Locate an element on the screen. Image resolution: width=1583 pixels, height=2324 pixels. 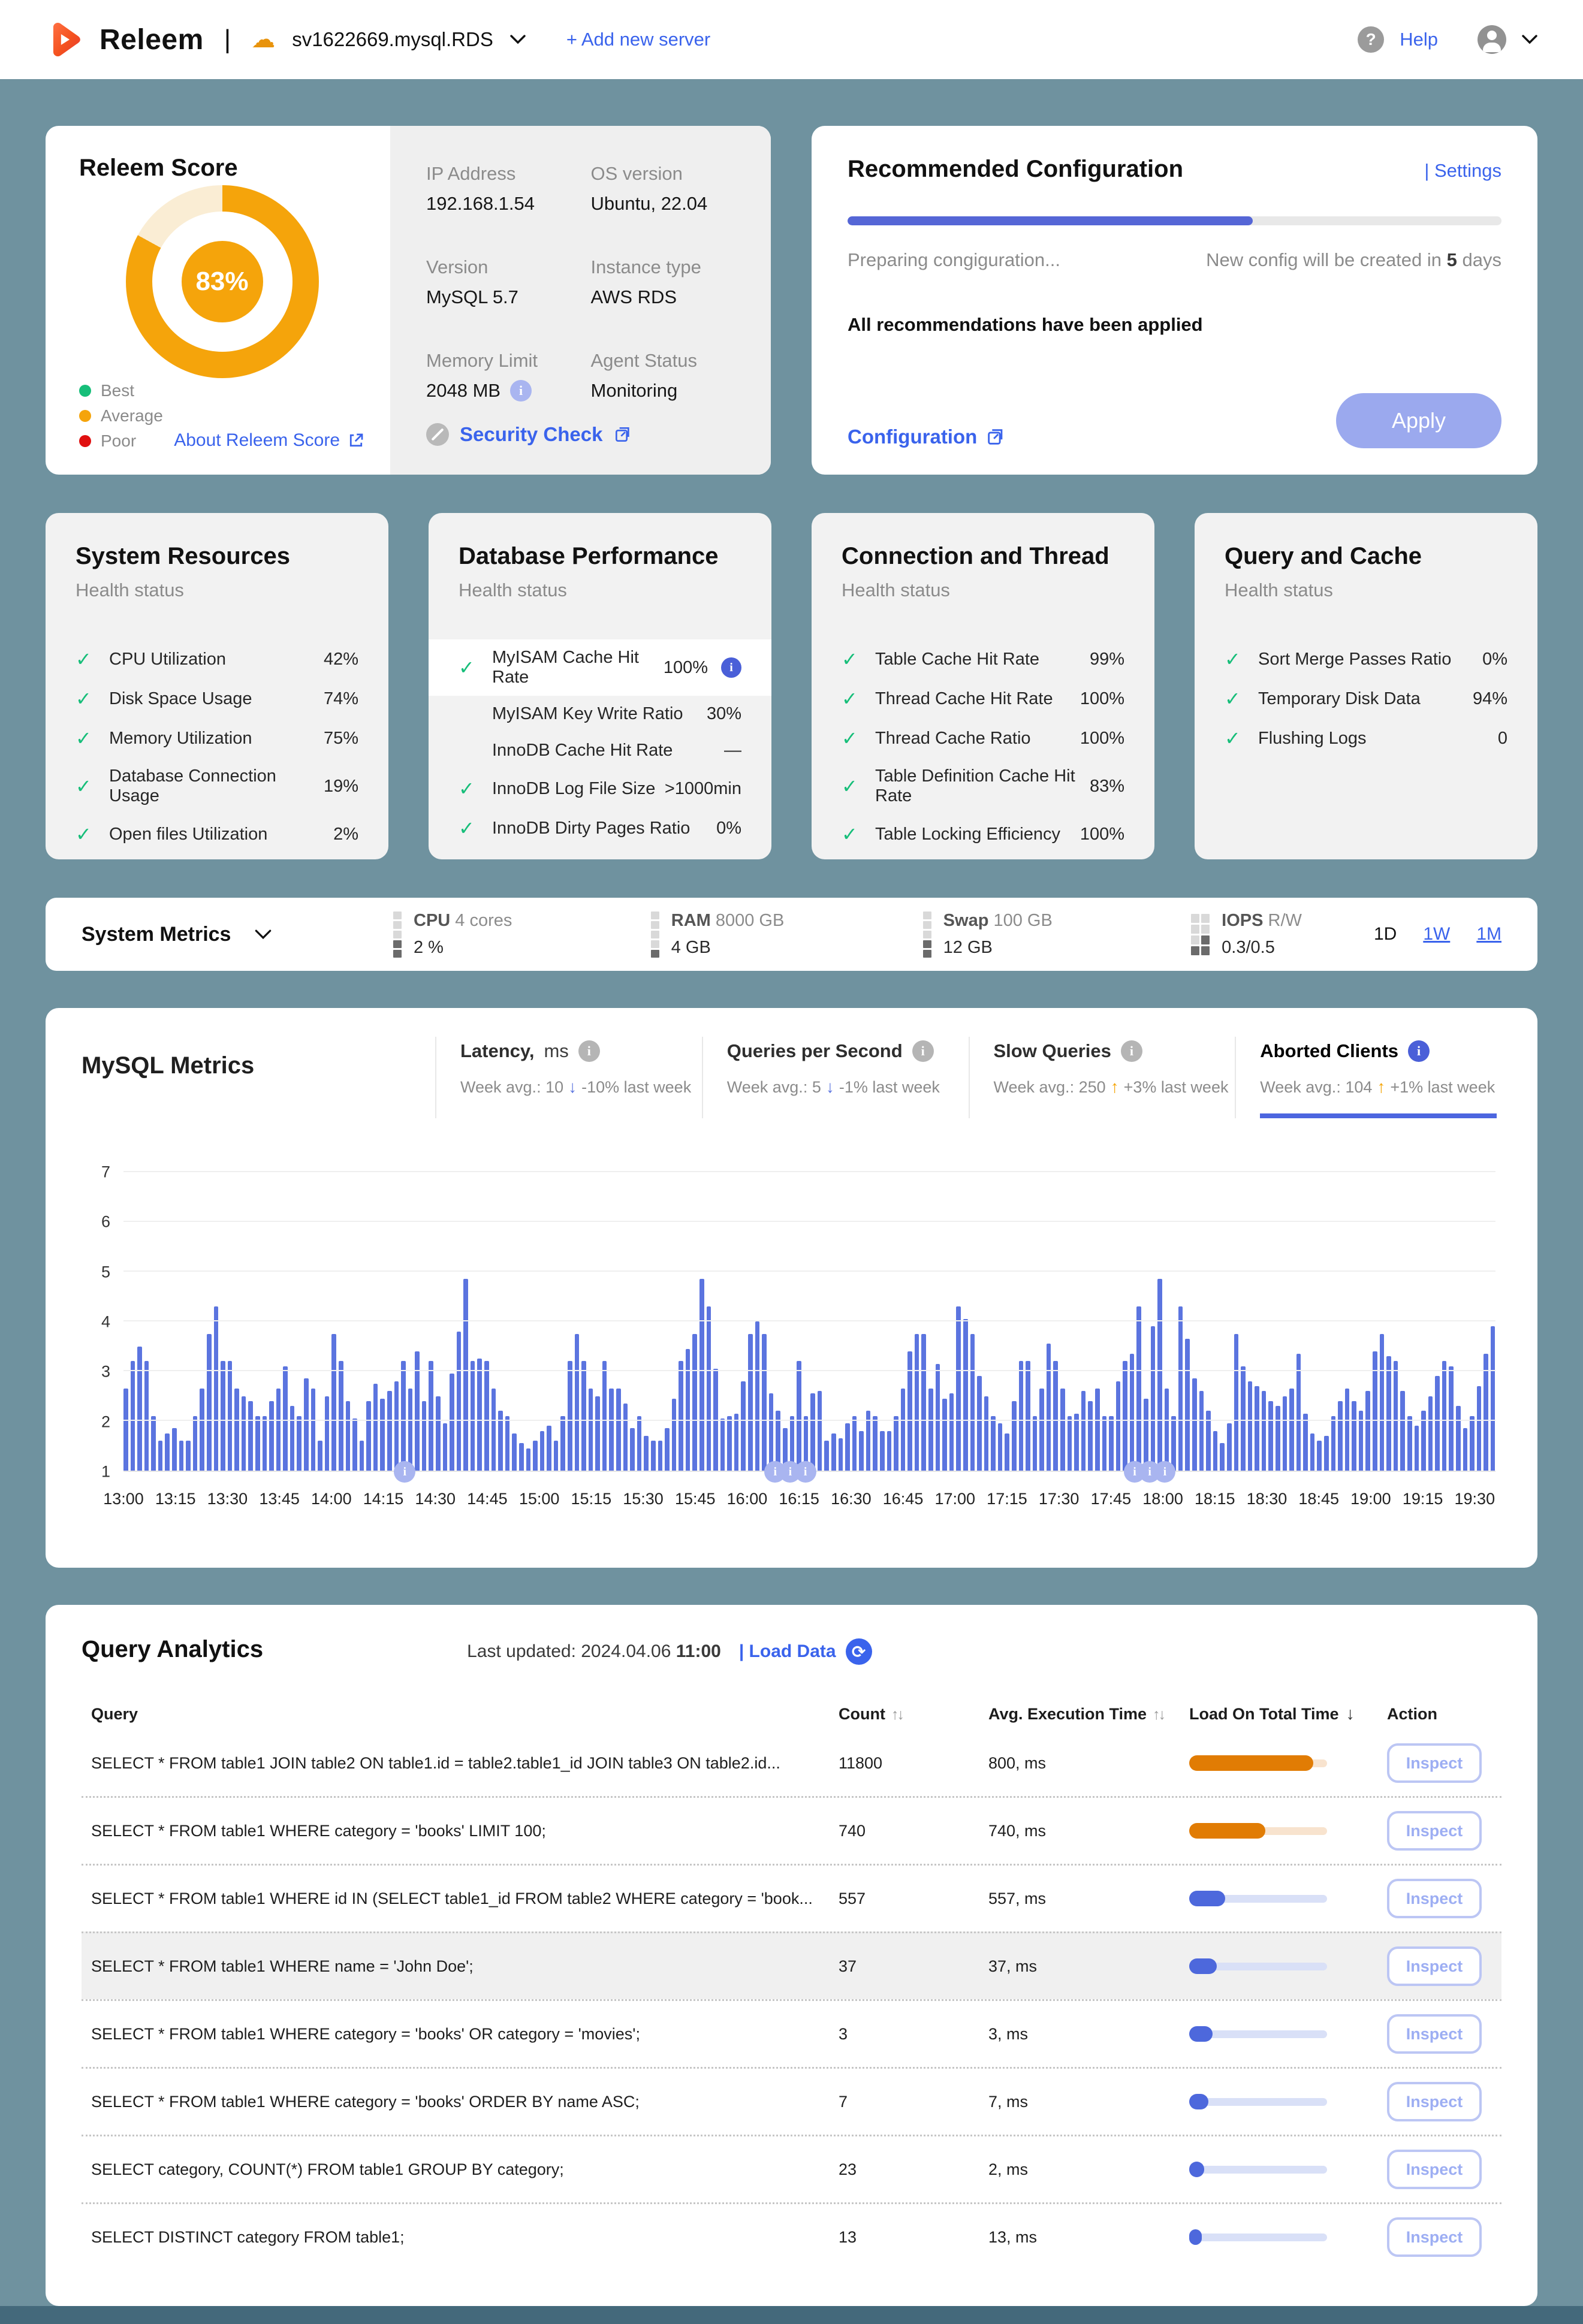
query-count: 3 is located at coordinates (843, 2033).